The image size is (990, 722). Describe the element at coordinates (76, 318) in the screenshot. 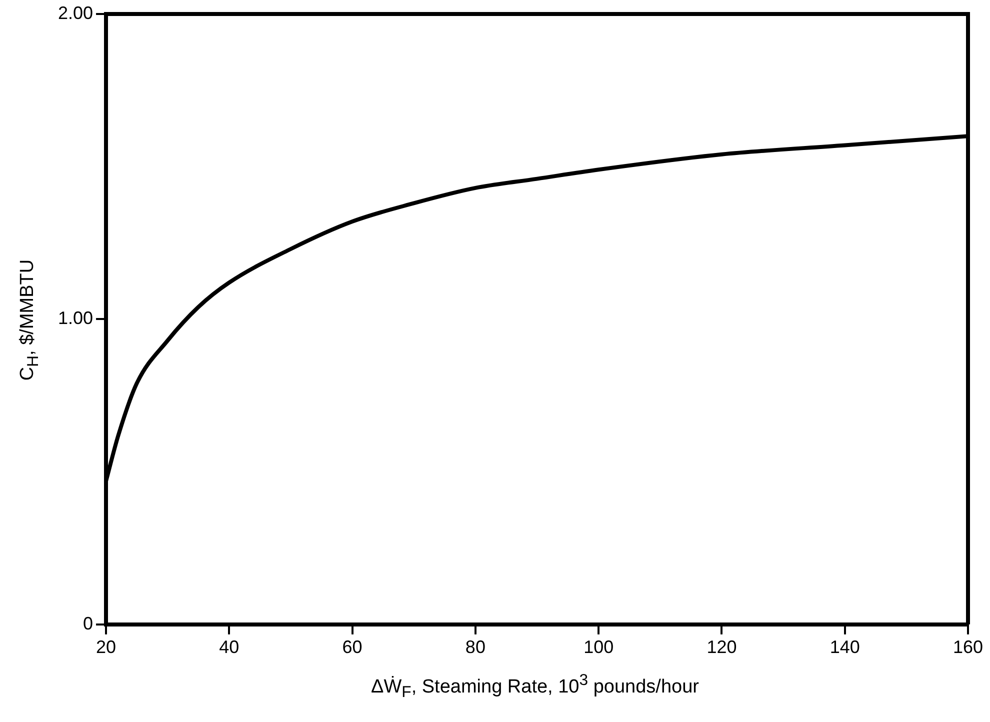

I see `y-tick-label: 1.00` at that location.